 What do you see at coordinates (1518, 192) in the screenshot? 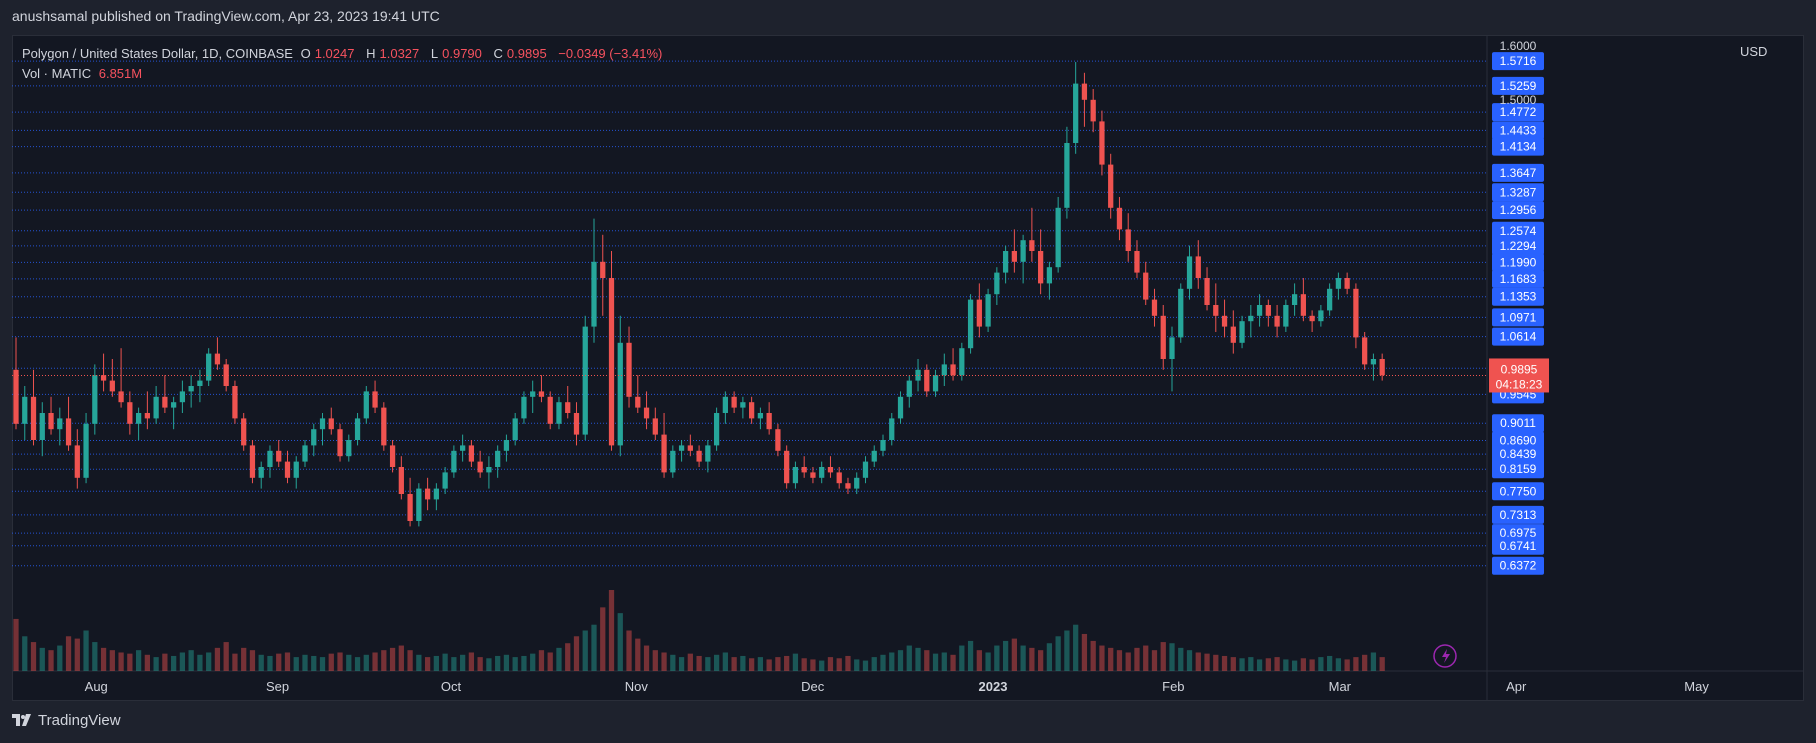
I see `level-label: 1.3287` at bounding box center [1518, 192].